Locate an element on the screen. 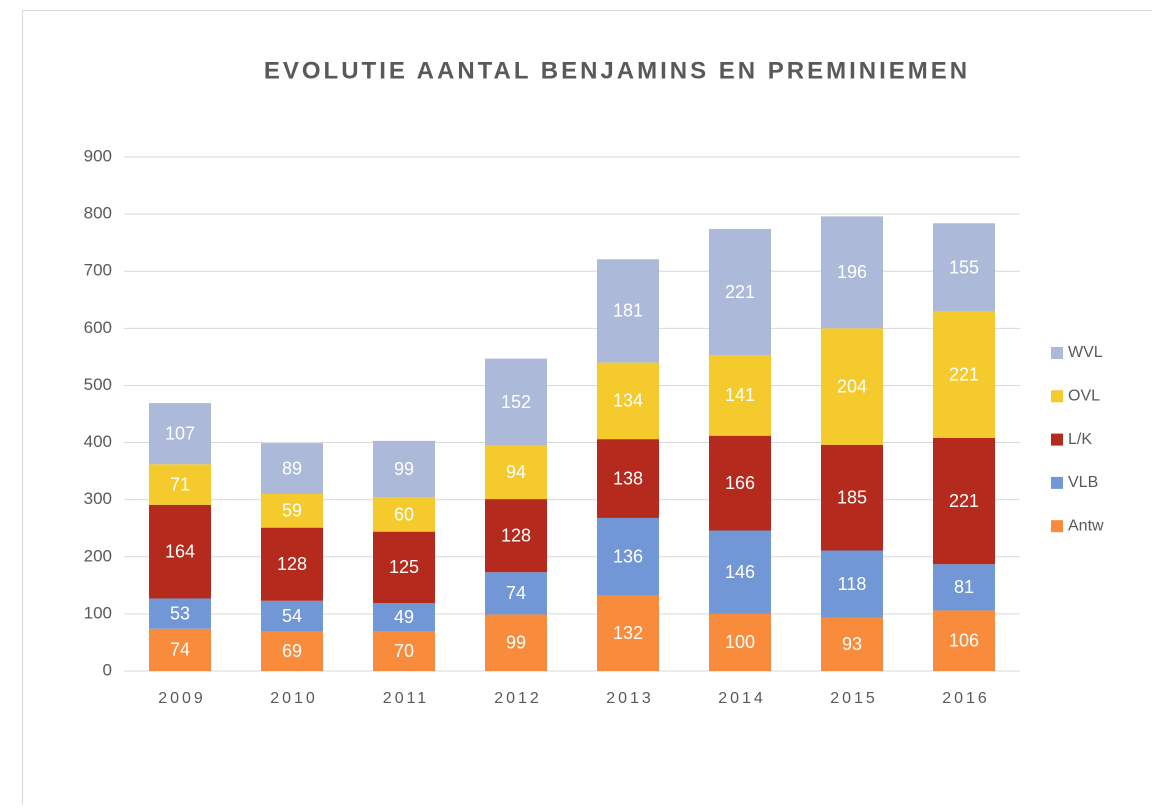 The image size is (1152, 810). y-tick-label: 300 is located at coordinates (98, 498).